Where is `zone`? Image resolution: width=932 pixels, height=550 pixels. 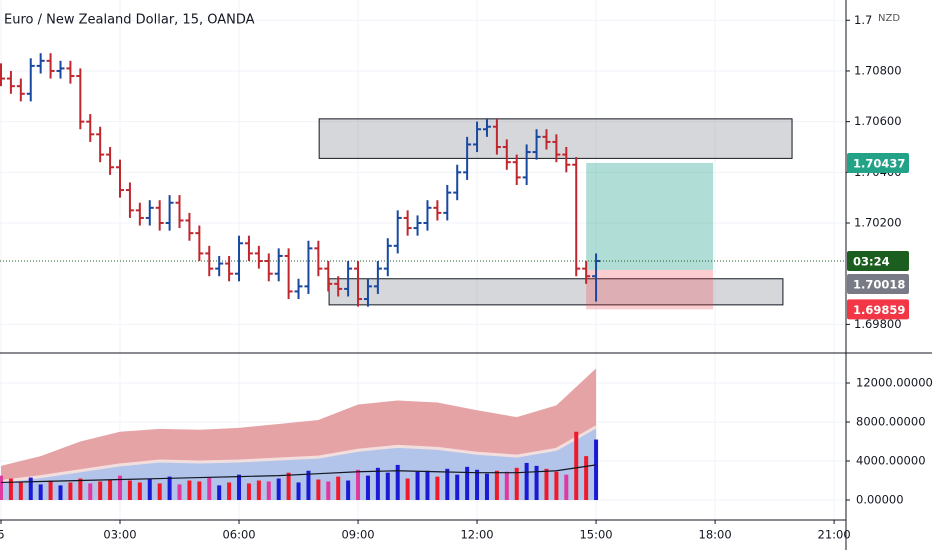 zone is located at coordinates (556, 292).